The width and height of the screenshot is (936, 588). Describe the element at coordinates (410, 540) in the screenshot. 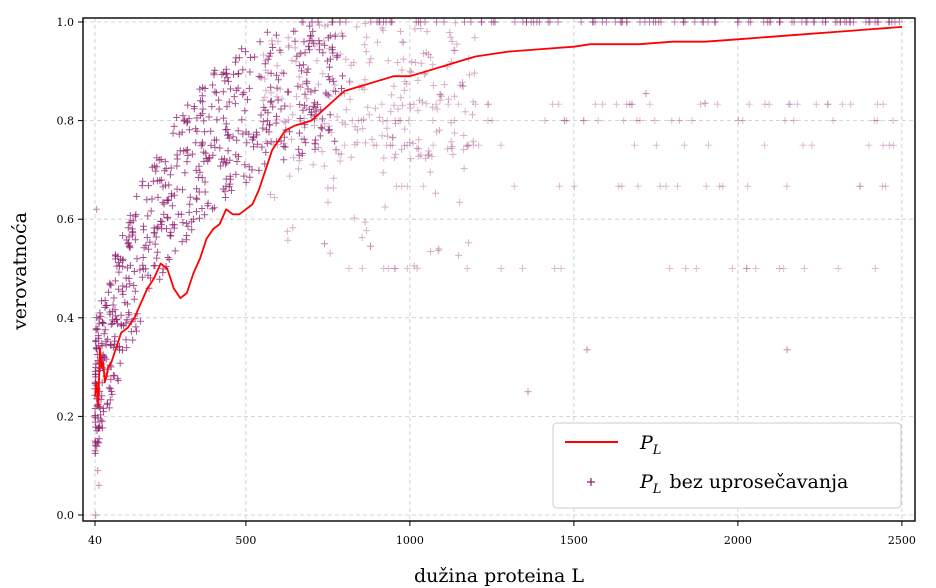

I see `x-tick-label: 1000` at that location.